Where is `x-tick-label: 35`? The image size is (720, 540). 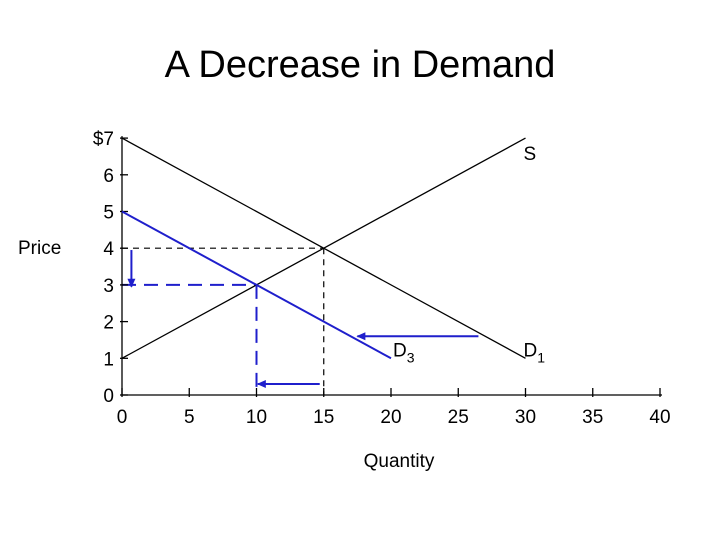
x-tick-label: 35 is located at coordinates (592, 417).